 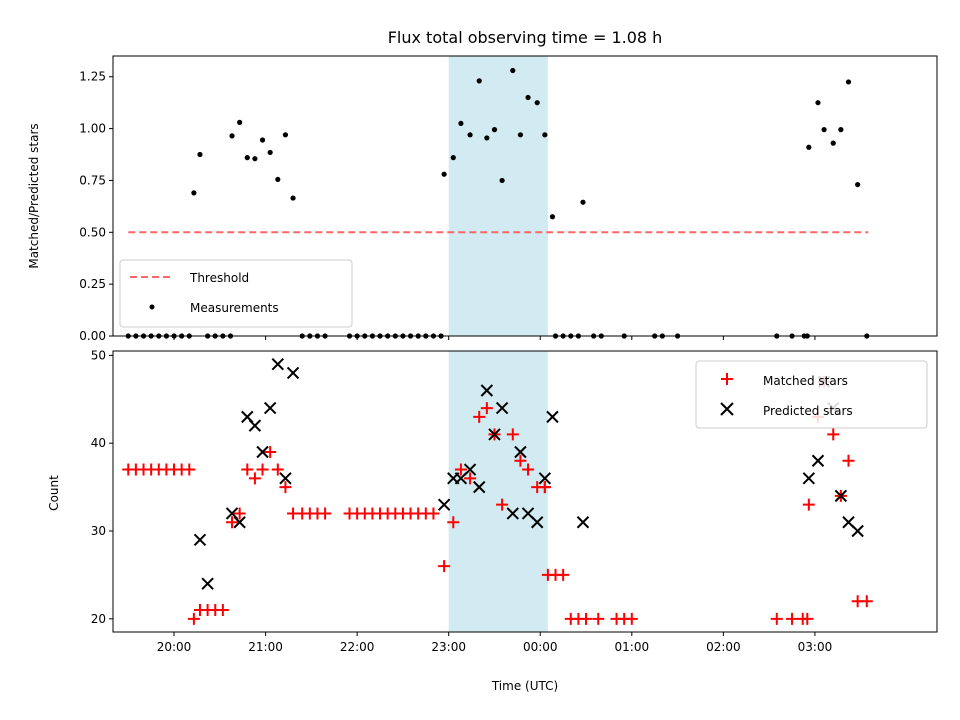 I want to click on legend-matched-label: Matched stars, so click(x=805, y=381).